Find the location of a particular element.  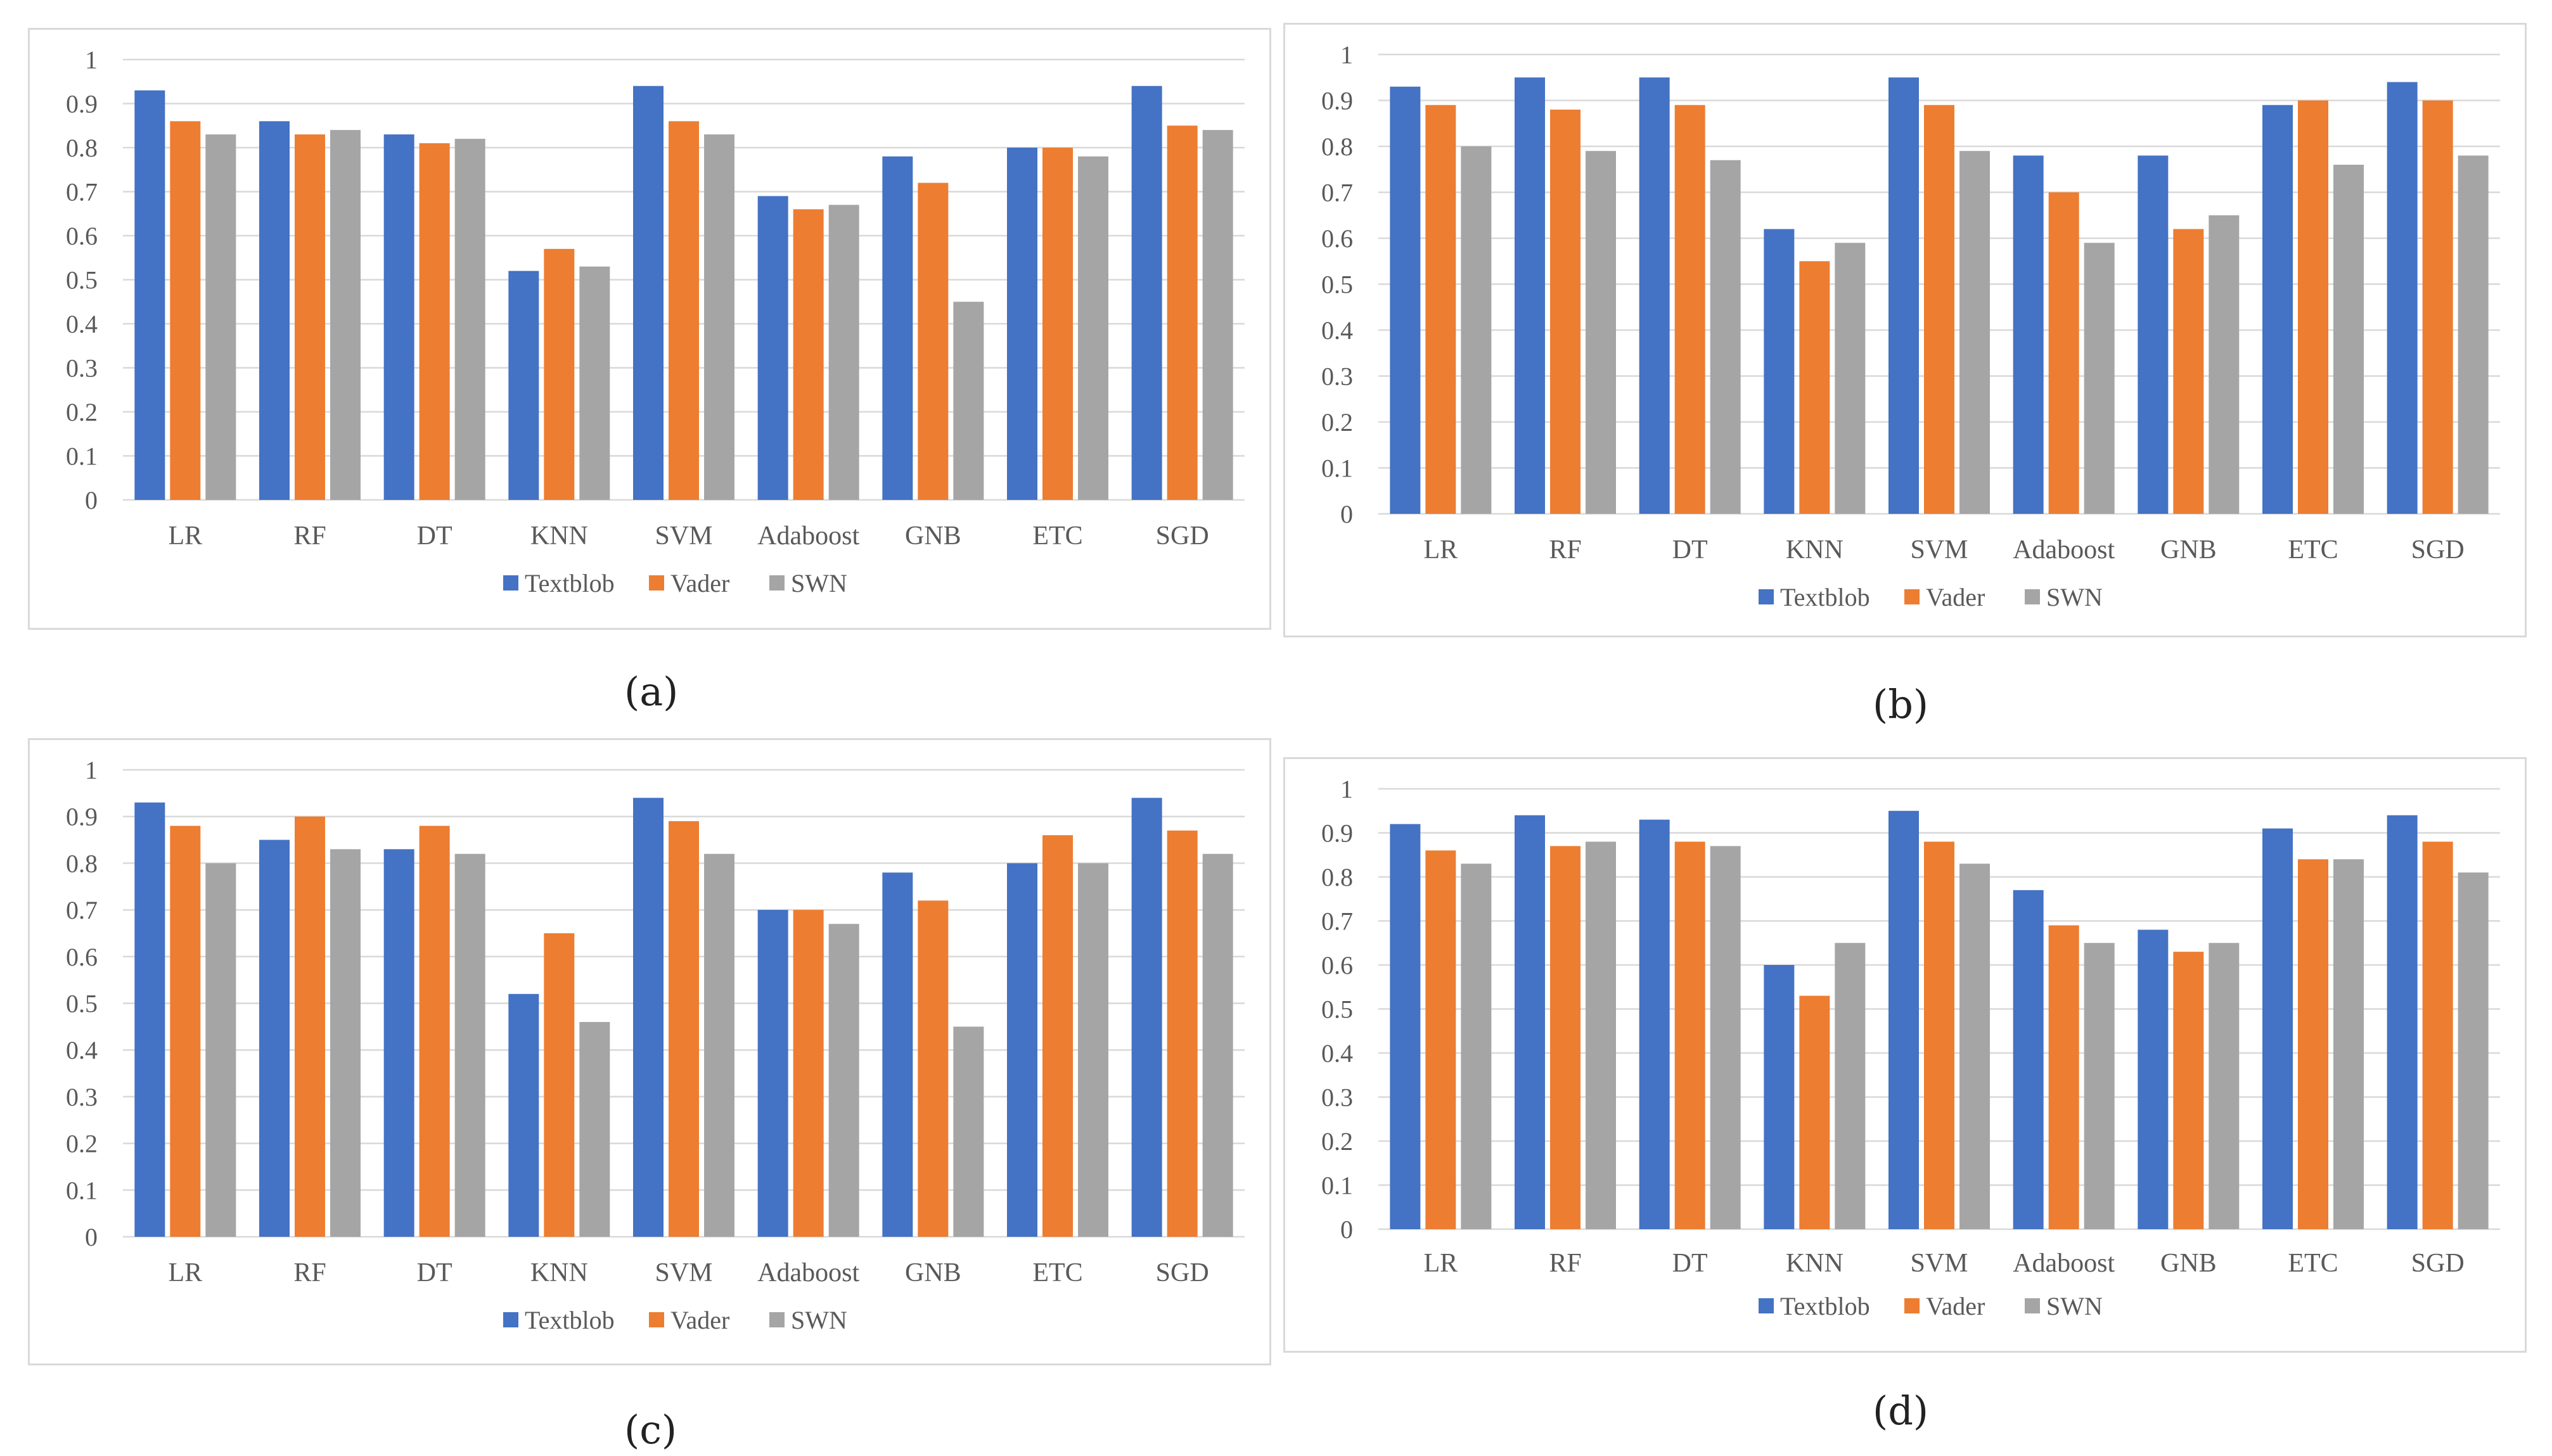

bar-textblob-etc is located at coordinates (1022, 324).